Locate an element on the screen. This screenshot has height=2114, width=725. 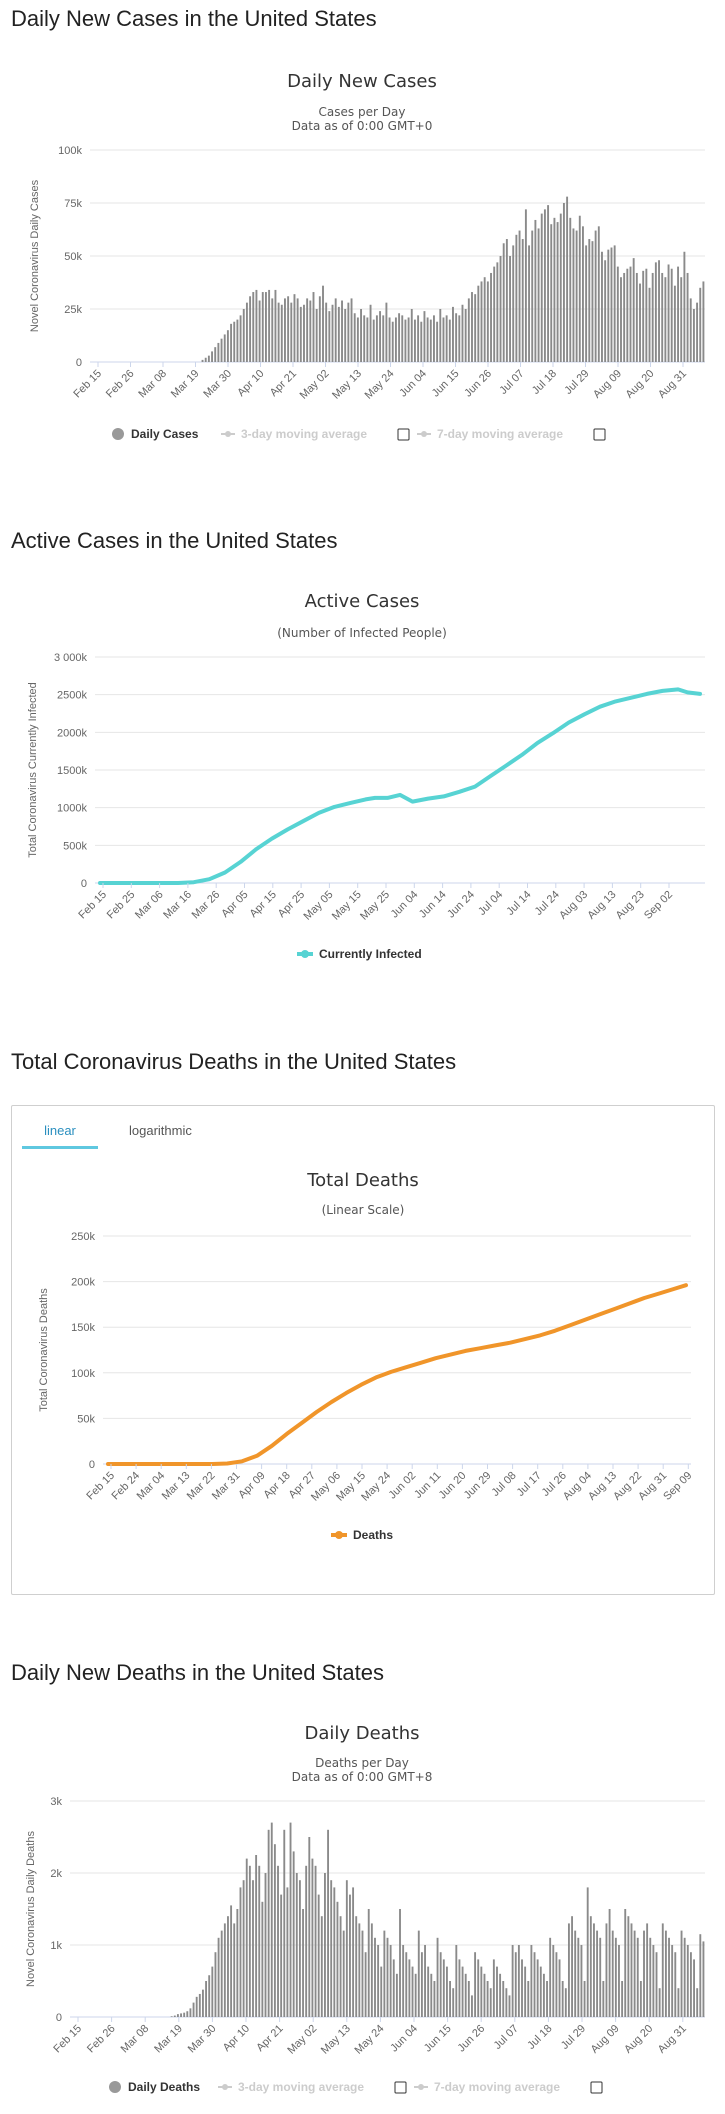
x-tick-label: Jun 15 is located at coordinates (446, 384).